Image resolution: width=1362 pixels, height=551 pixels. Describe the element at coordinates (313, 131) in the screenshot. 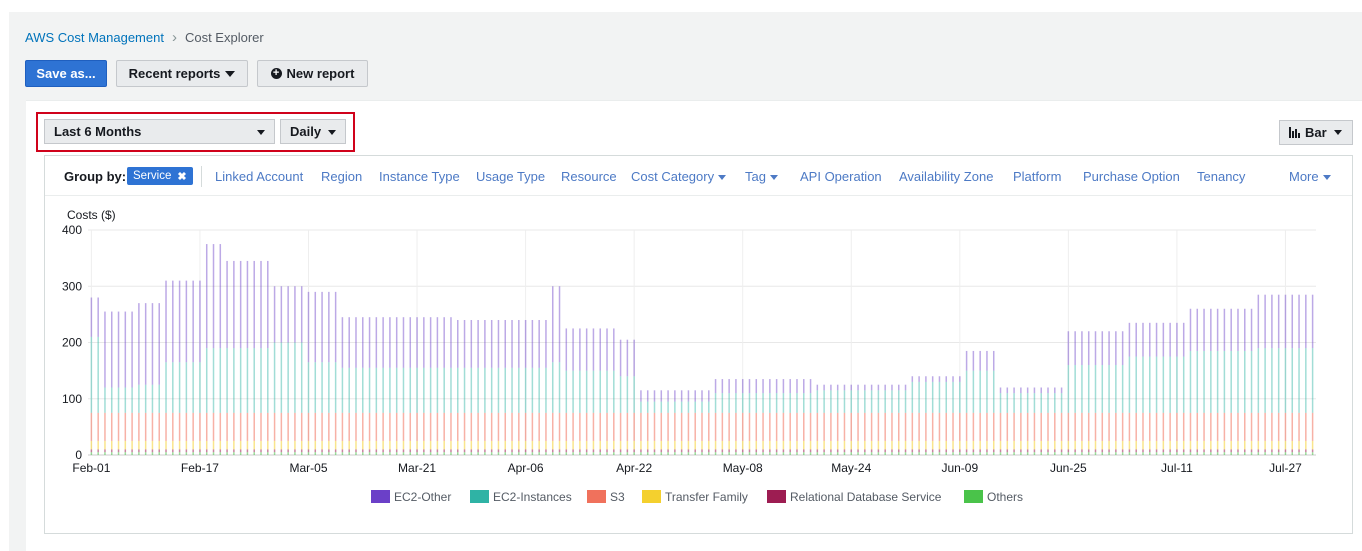

I see `granularity-select: Daily` at that location.